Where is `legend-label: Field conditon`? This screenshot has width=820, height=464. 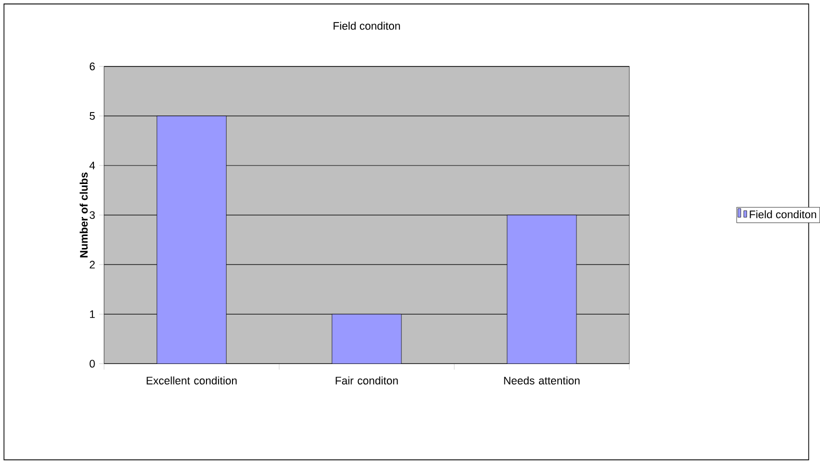 legend-label: Field conditon is located at coordinates (783, 214).